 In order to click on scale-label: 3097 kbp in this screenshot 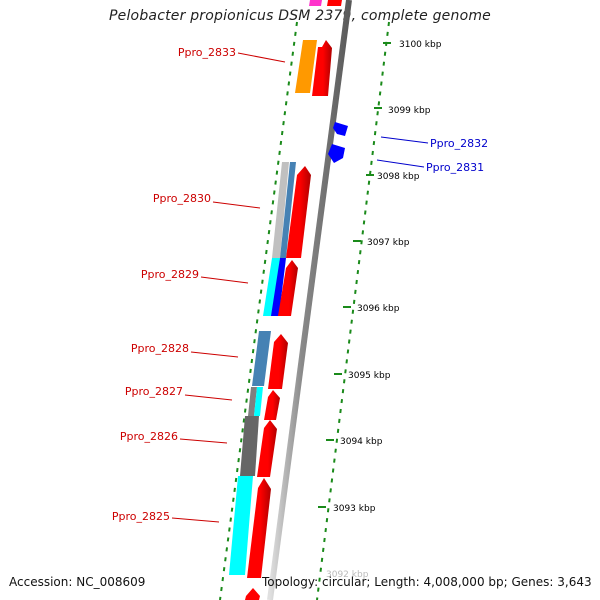, I will do `click(388, 243)`.